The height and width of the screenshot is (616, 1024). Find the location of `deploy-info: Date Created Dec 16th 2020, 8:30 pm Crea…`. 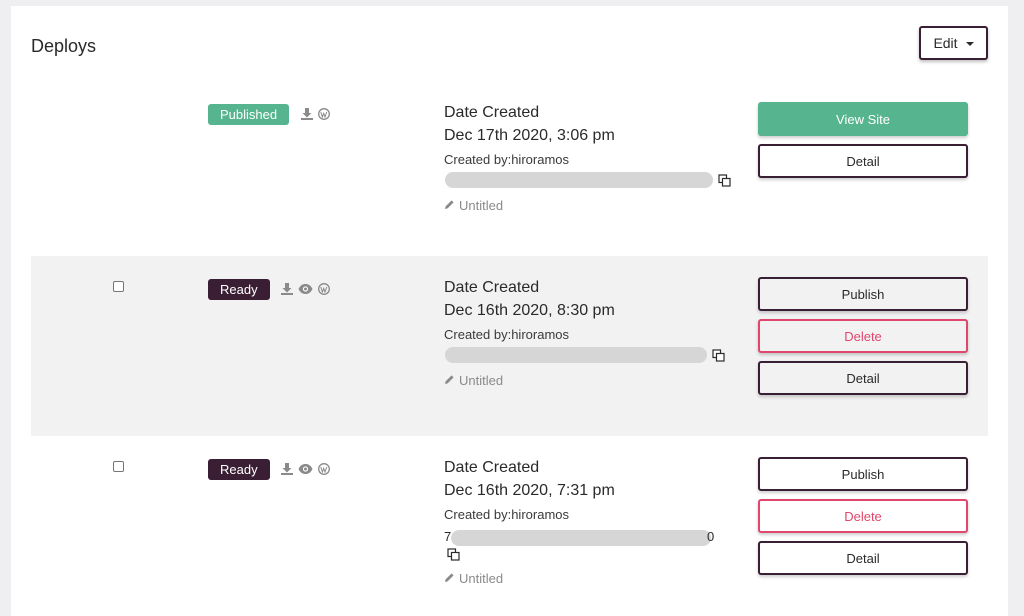

deploy-info: Date Created Dec 16th 2020, 8:30 pm Crea… is located at coordinates (529, 313).